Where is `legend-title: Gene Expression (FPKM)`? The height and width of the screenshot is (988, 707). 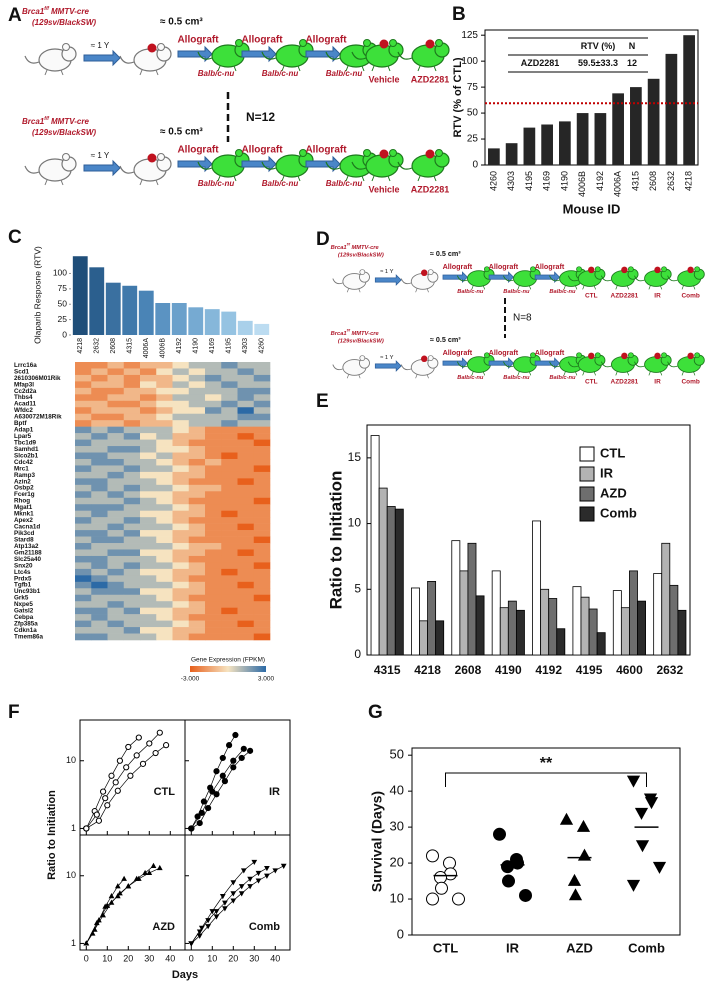
legend-title: Gene Expression (FPKM) is located at coordinates (228, 660).